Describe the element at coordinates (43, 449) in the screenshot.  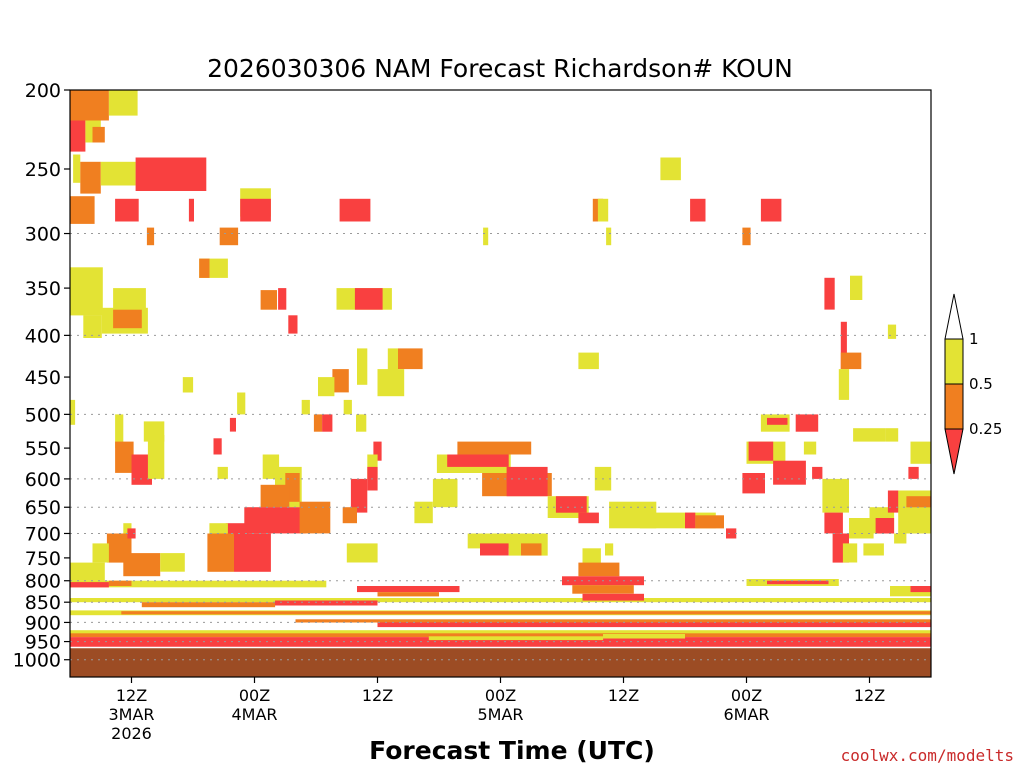
I see `y-tick-label: 550` at that location.